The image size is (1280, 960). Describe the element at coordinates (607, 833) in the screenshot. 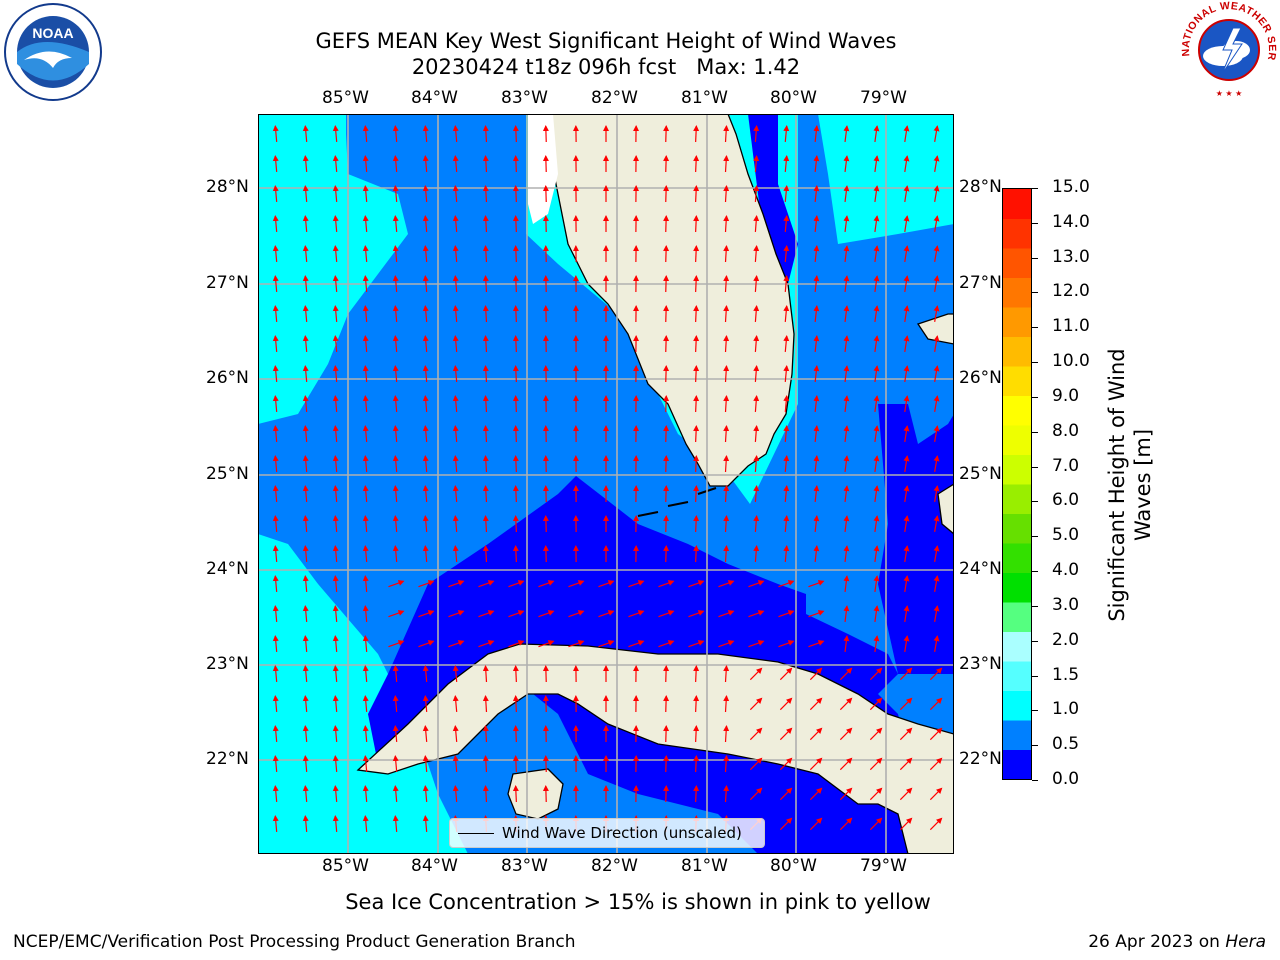

I see `map-legend: Wind Wave Direction (unscaled)` at that location.